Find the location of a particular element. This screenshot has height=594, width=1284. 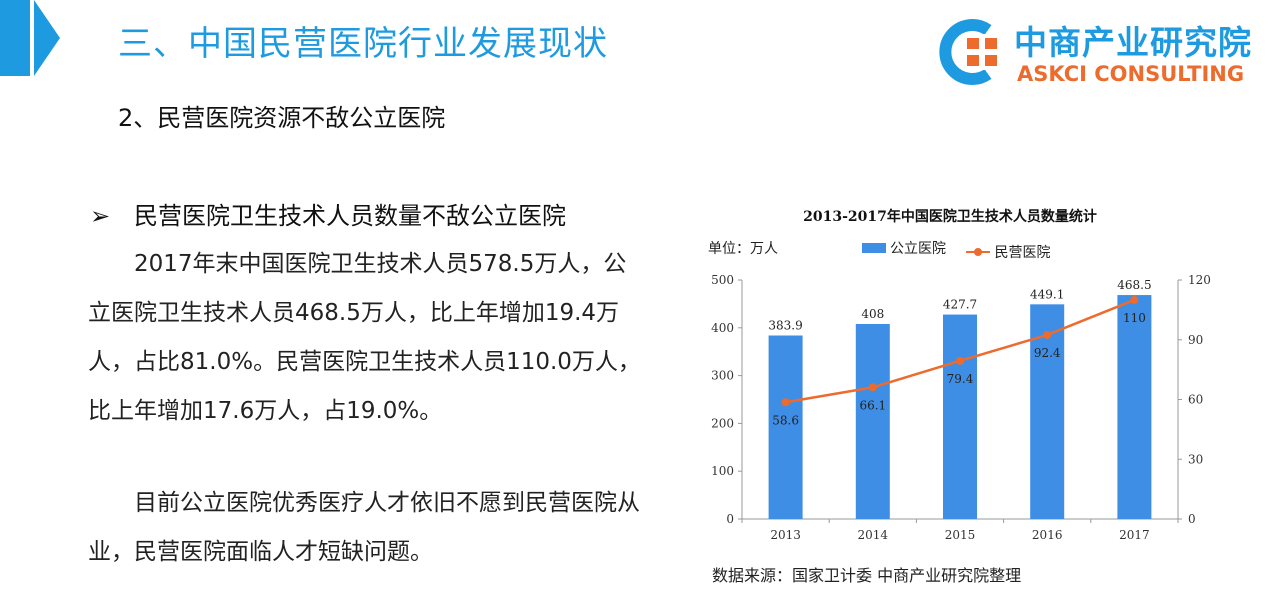

logo-text-en: ASKCI CONSULTING is located at coordinates (1131, 74).